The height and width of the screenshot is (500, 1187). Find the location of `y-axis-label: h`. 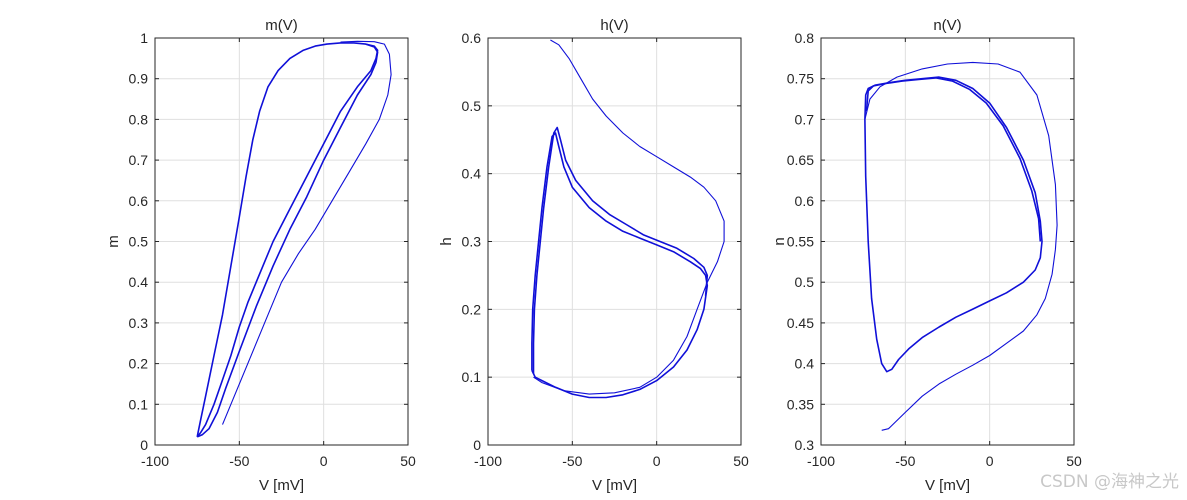

y-axis-label: h is located at coordinates (446, 241).